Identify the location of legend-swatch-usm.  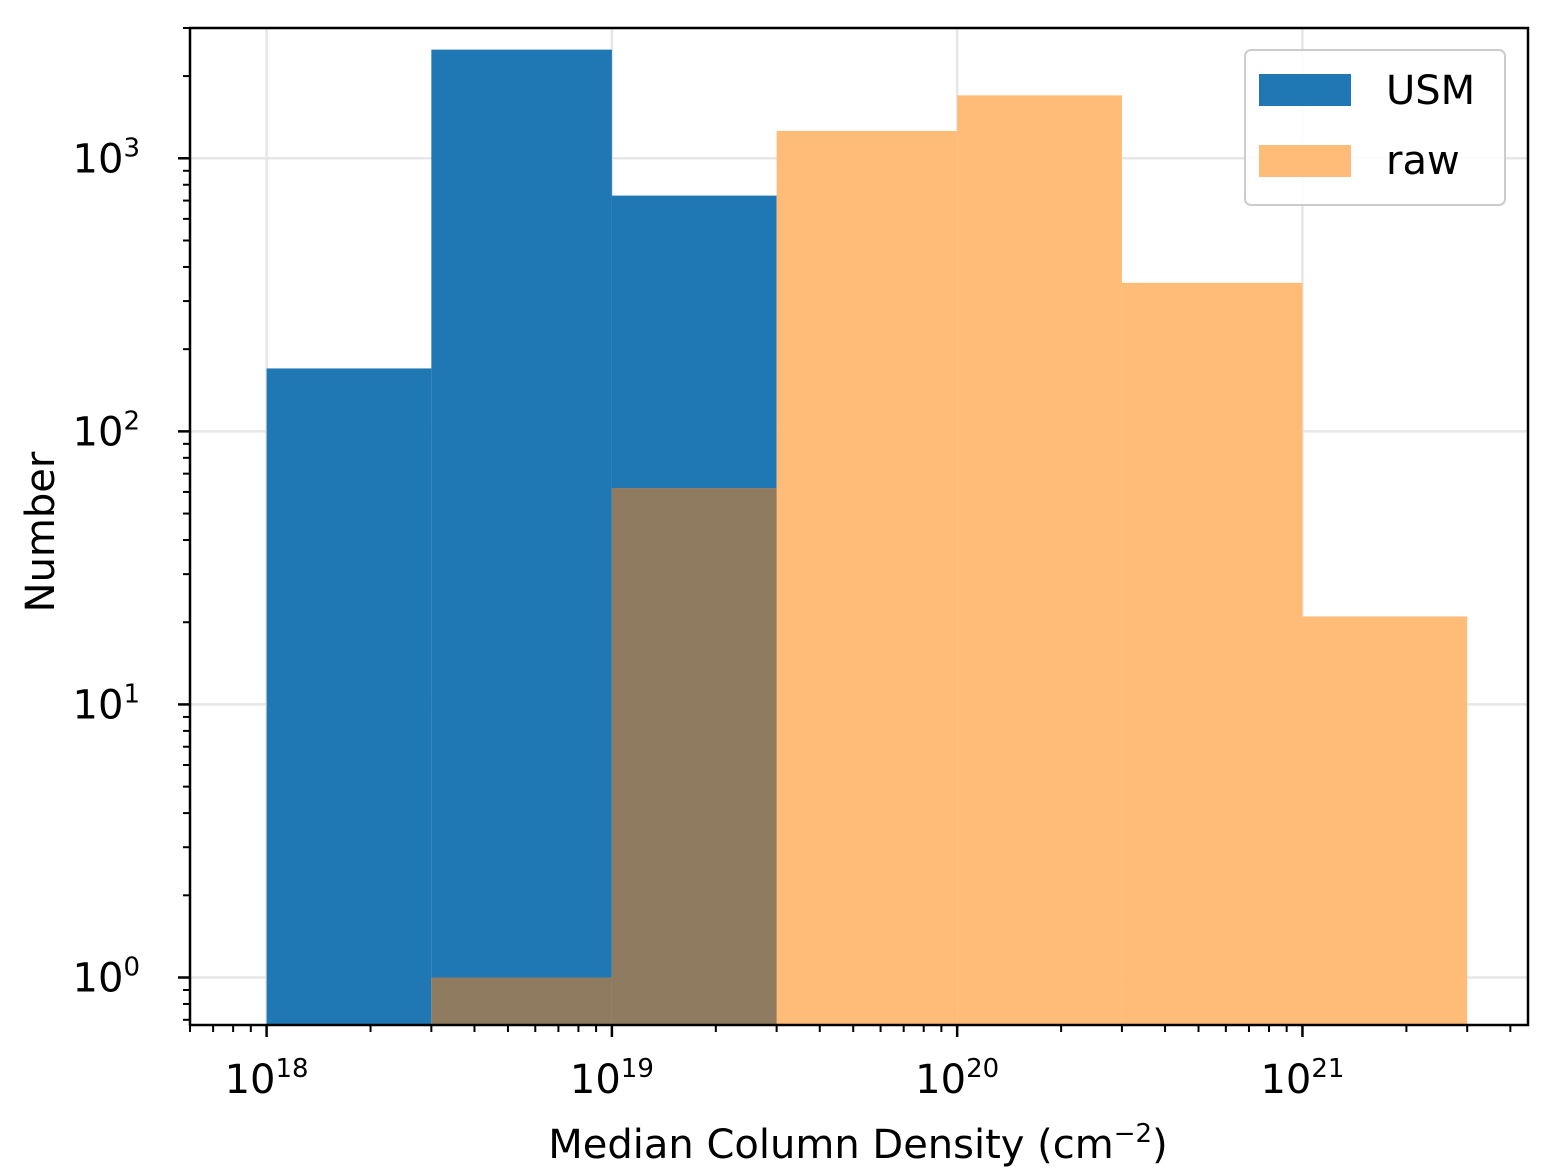
(1305, 90).